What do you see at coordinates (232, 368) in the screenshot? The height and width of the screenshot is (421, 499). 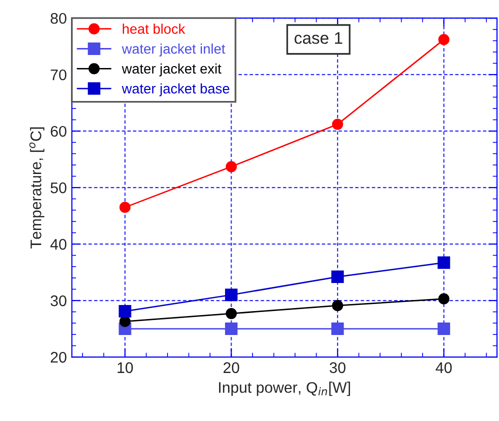 I see `x-tick-label: 20` at bounding box center [232, 368].